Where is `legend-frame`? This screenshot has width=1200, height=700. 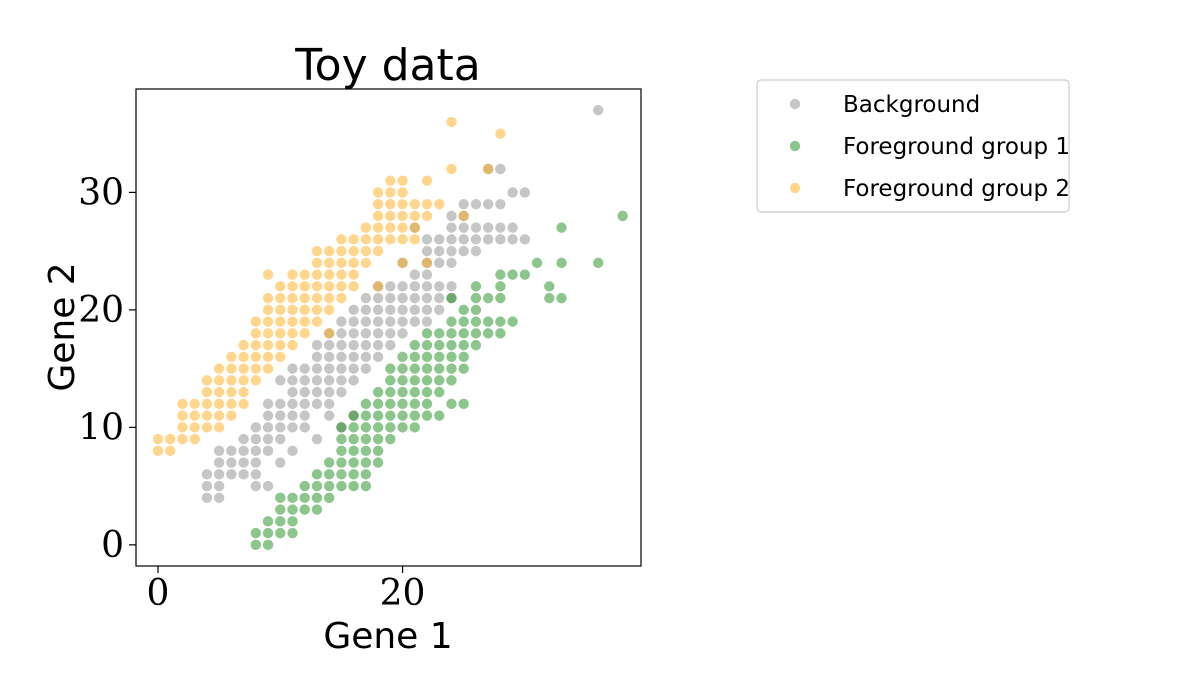 legend-frame is located at coordinates (913, 146).